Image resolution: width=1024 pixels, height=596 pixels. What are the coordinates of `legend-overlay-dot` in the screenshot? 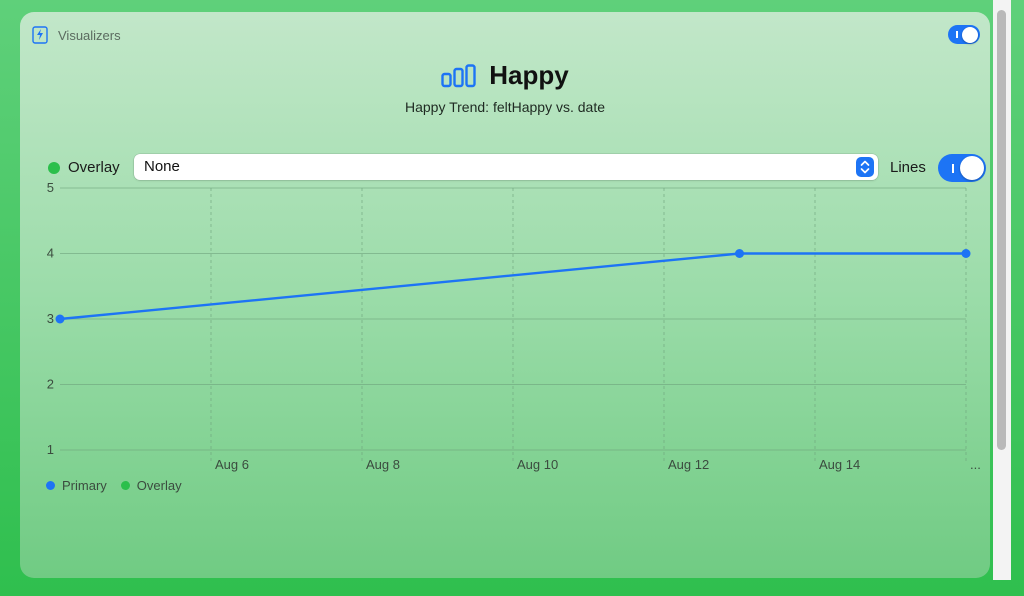 It's located at (125, 485).